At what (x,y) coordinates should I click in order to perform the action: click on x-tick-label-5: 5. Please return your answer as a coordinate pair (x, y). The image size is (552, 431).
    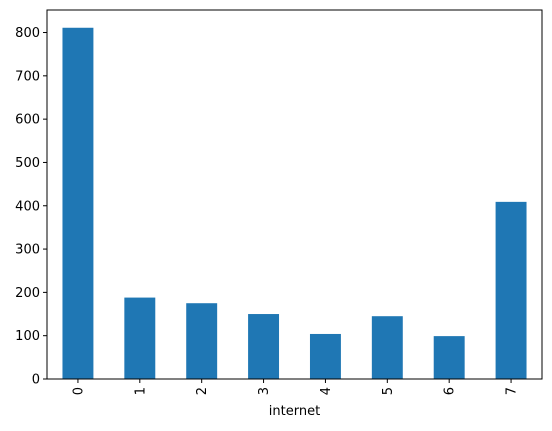
    Looking at the image, I should click on (388, 391).